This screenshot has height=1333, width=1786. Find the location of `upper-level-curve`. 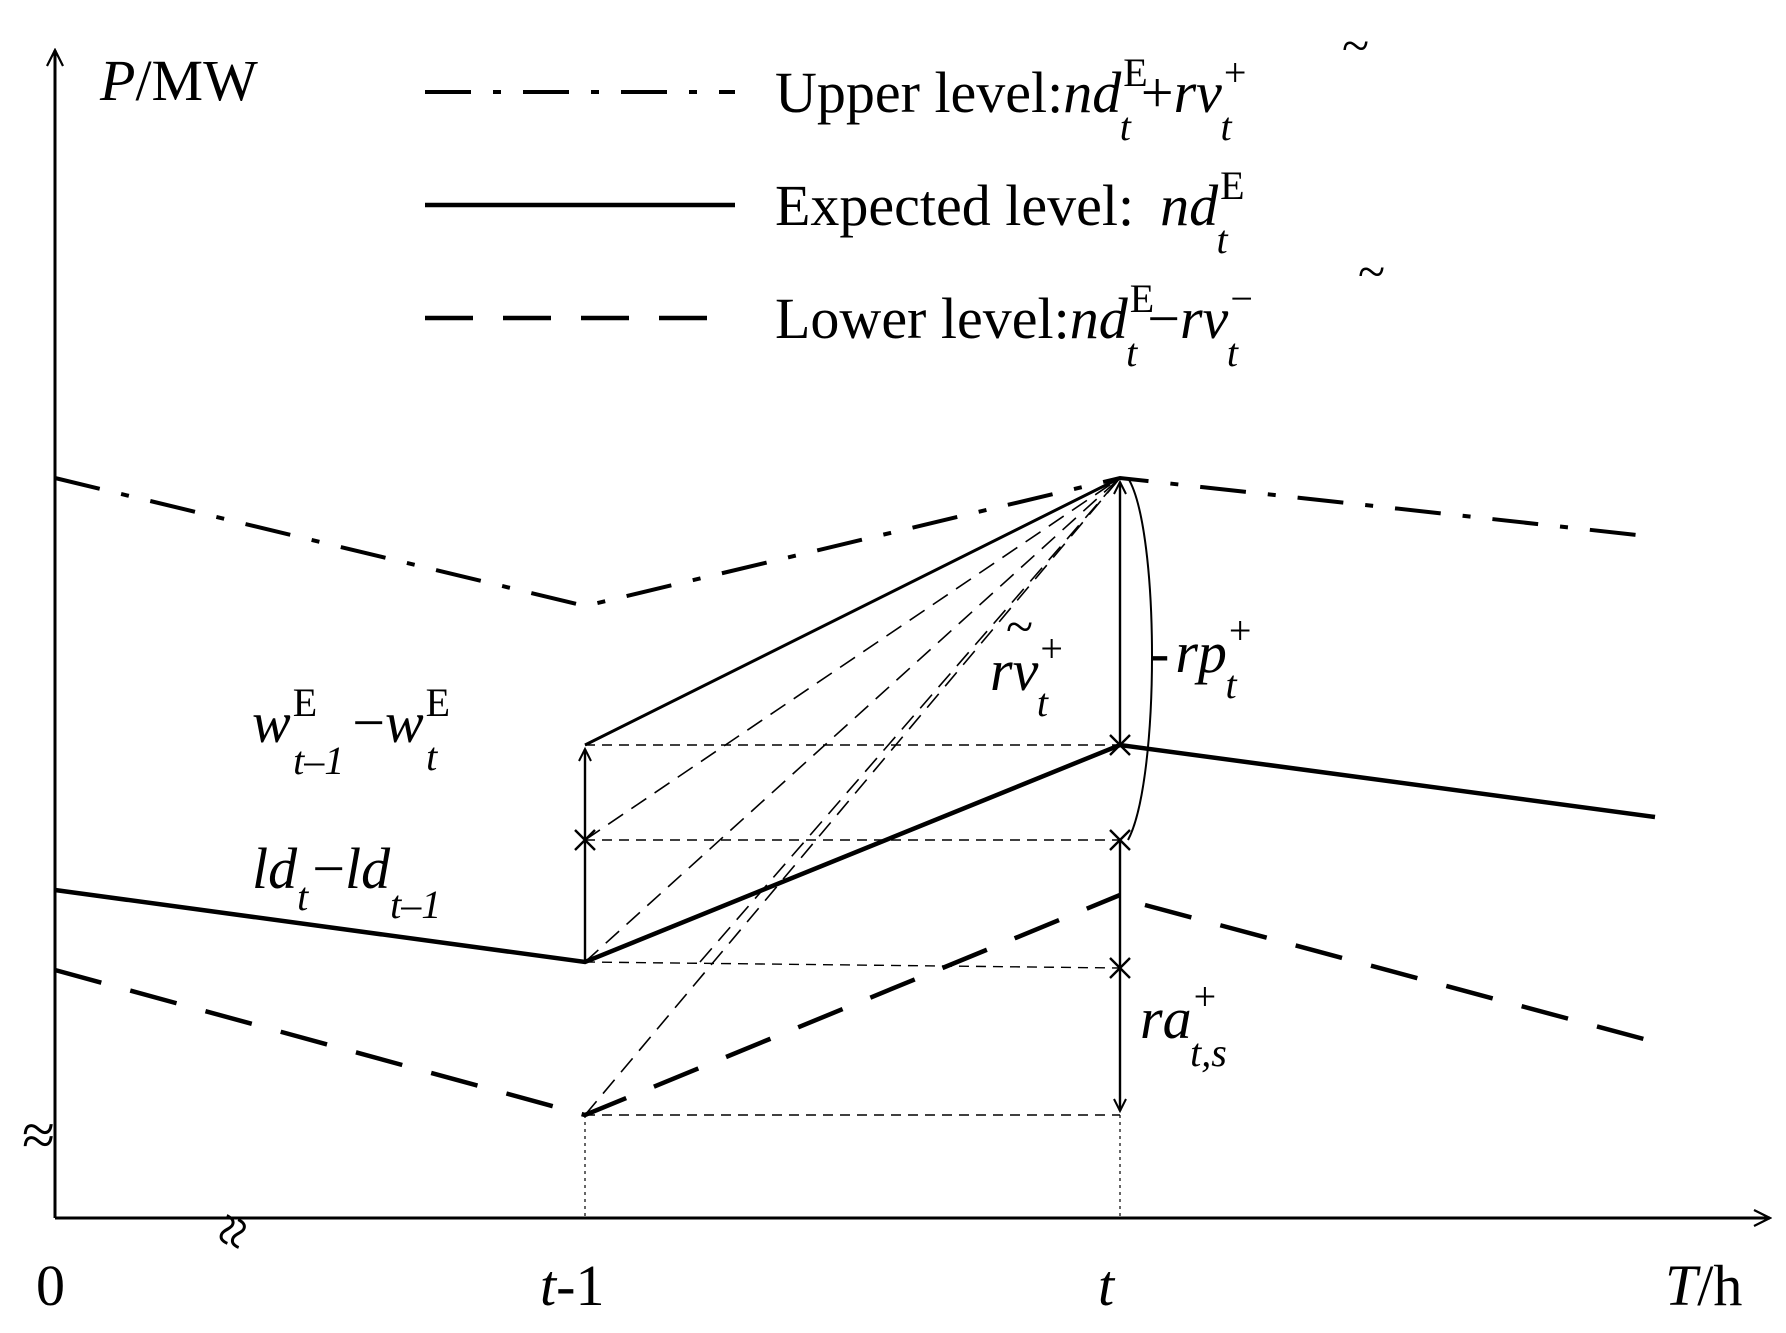

upper-level-curve is located at coordinates (855, 542).